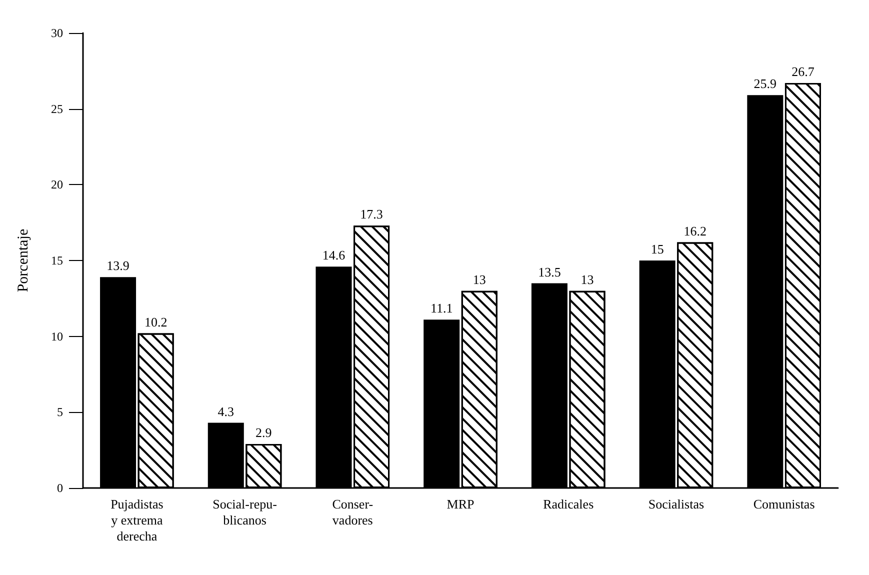 This screenshot has height=575, width=869. I want to click on data-label: 17.3, so click(371, 214).